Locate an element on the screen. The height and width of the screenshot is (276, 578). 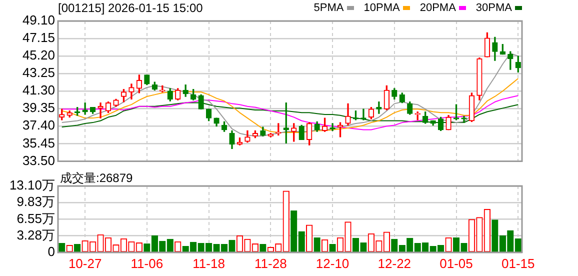
y-tick-label: 13.10万 is located at coordinates (32, 185).